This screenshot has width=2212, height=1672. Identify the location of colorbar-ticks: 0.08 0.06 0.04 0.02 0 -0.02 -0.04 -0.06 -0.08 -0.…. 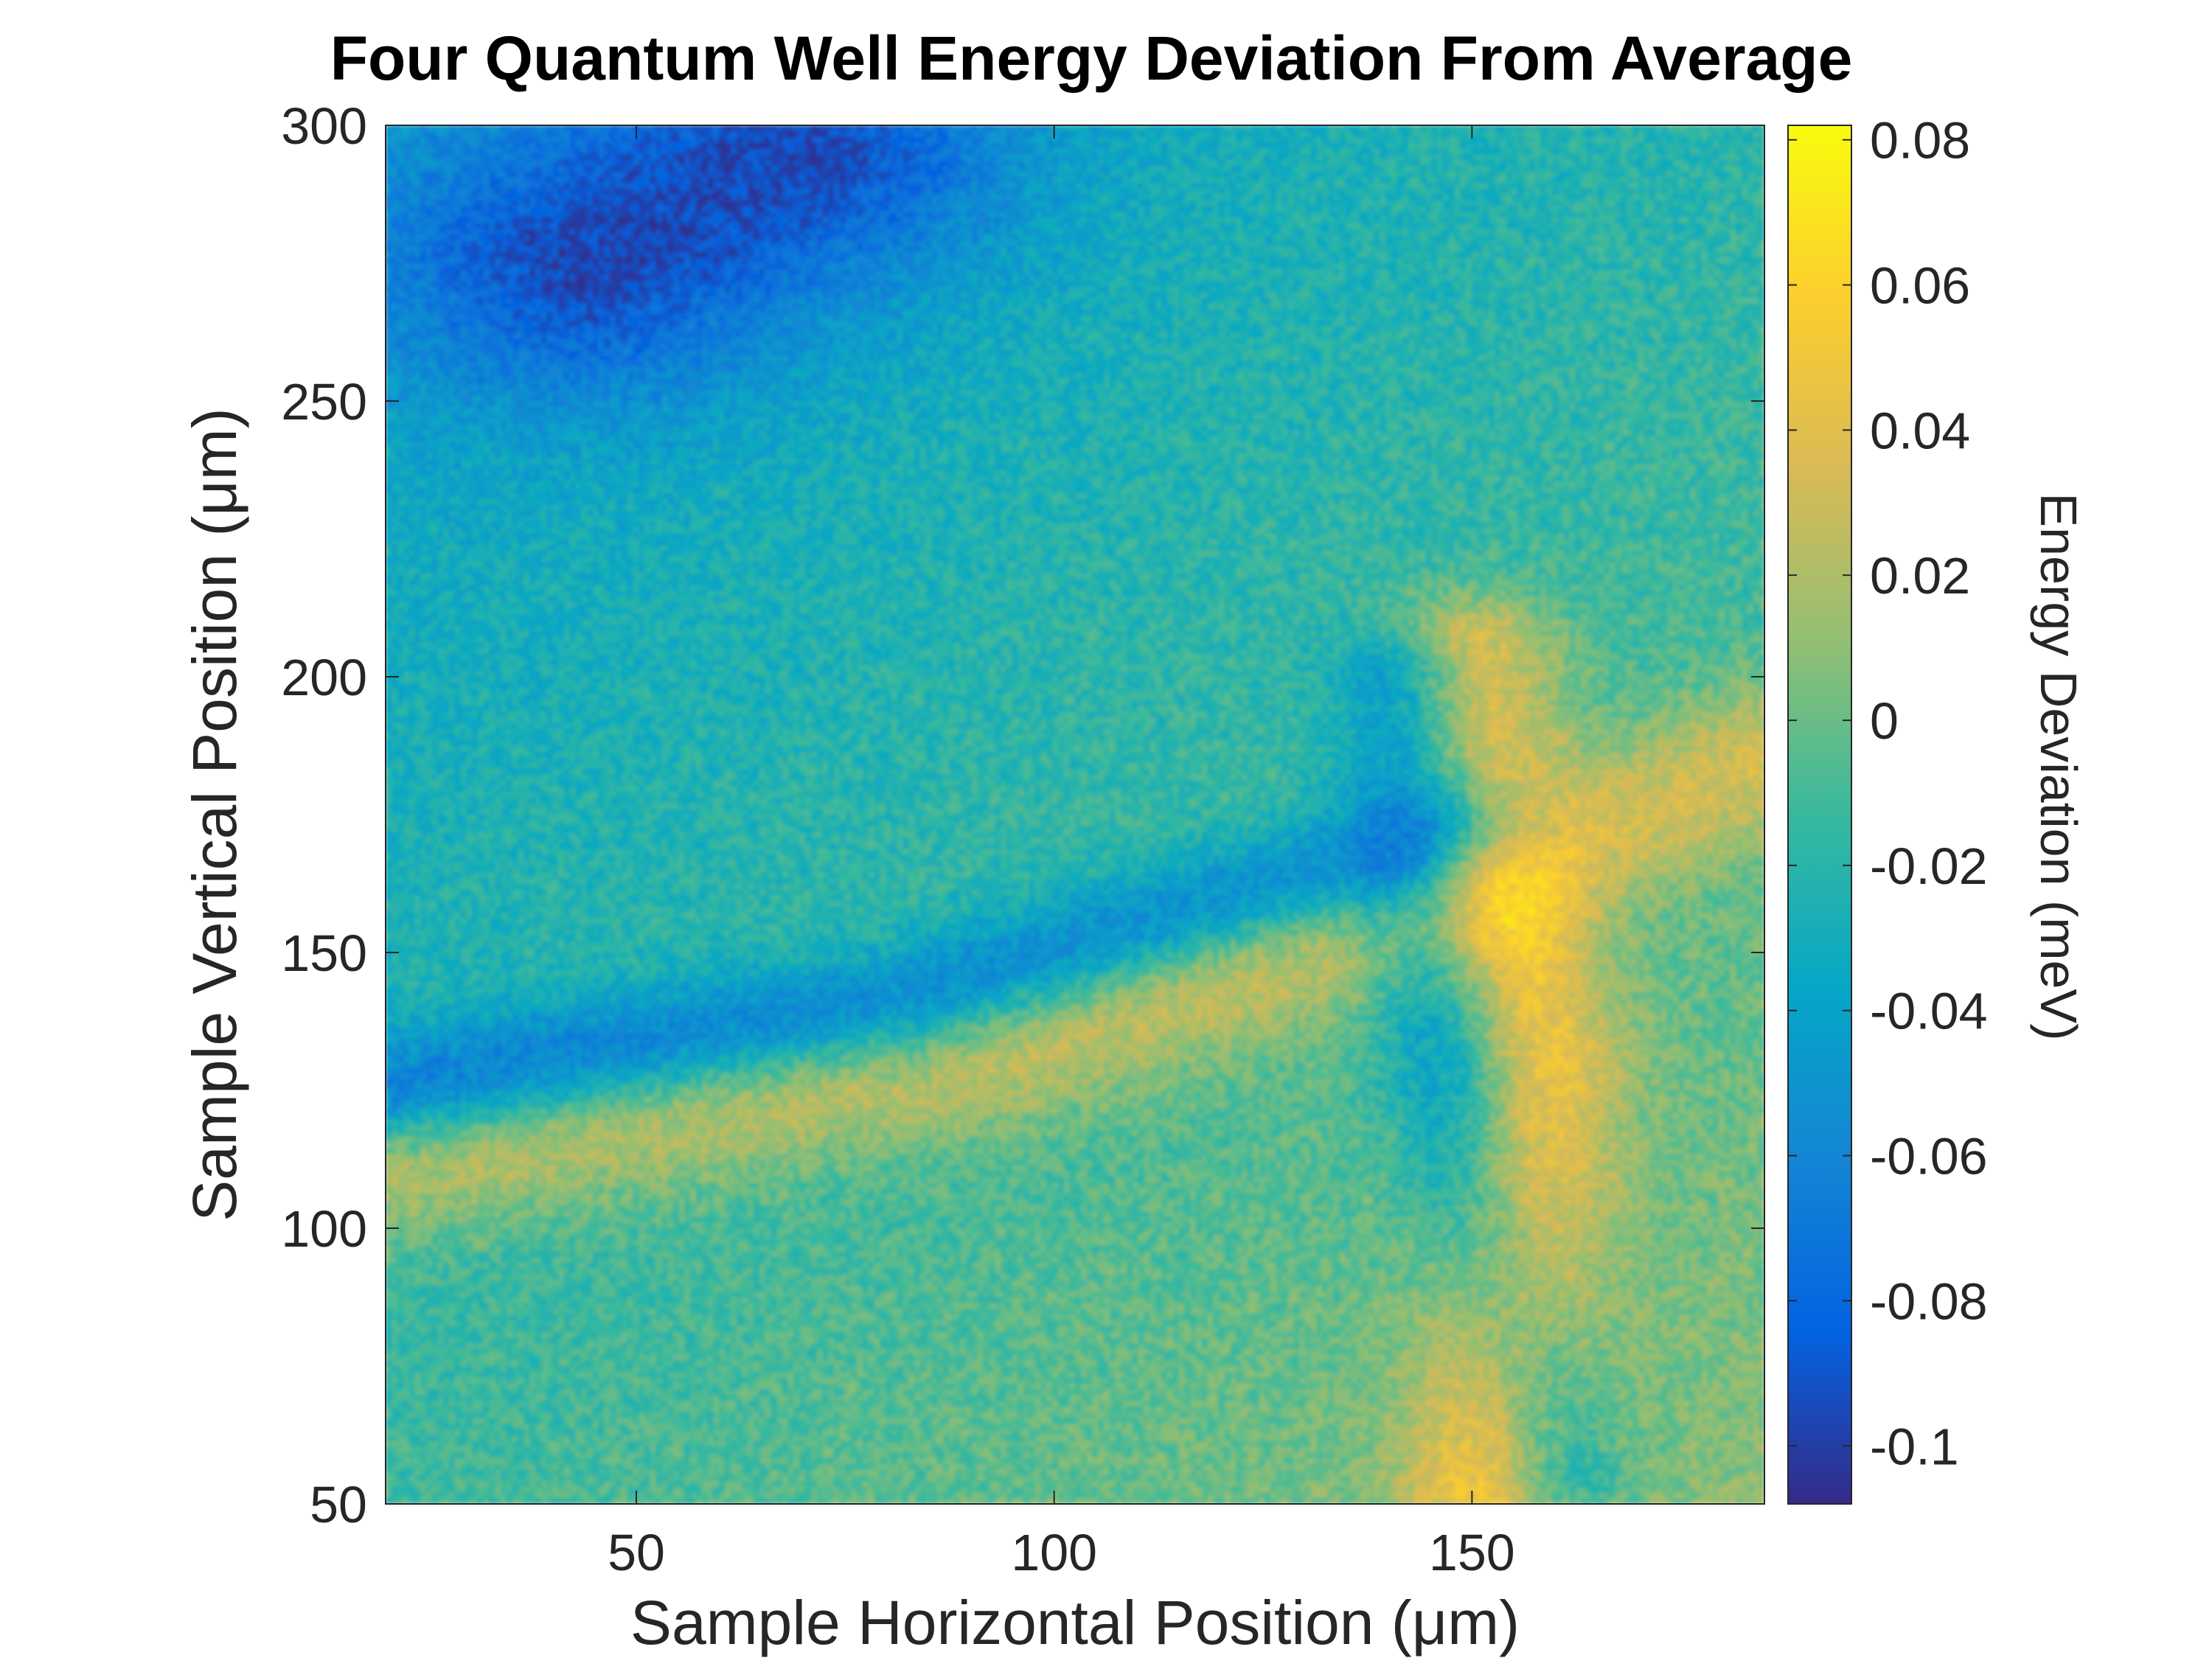
(1888, 793).